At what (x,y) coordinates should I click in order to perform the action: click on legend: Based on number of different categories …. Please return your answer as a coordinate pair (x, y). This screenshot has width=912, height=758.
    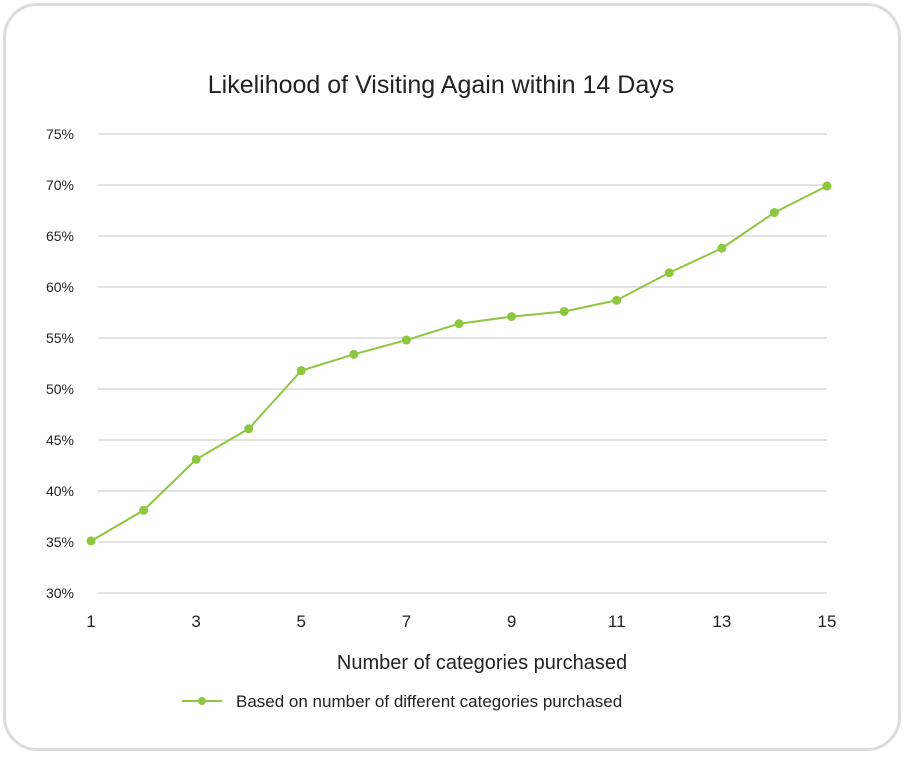
    Looking at the image, I should click on (402, 701).